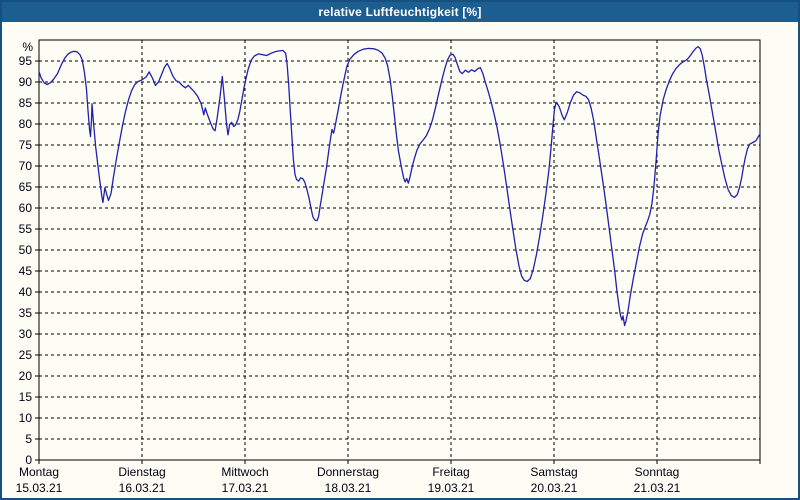 The height and width of the screenshot is (500, 800). Describe the element at coordinates (245, 488) in the screenshot. I see `x-date-label: 17.03.21` at that location.